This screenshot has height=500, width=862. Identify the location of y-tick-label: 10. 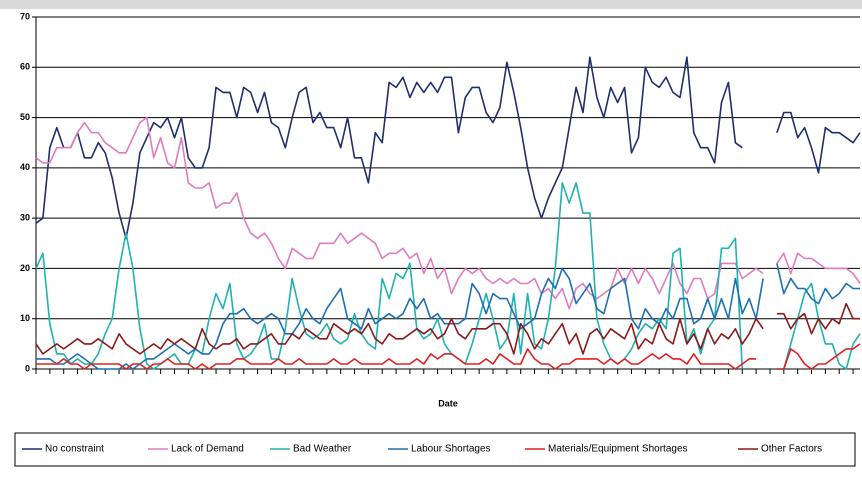
(25, 318).